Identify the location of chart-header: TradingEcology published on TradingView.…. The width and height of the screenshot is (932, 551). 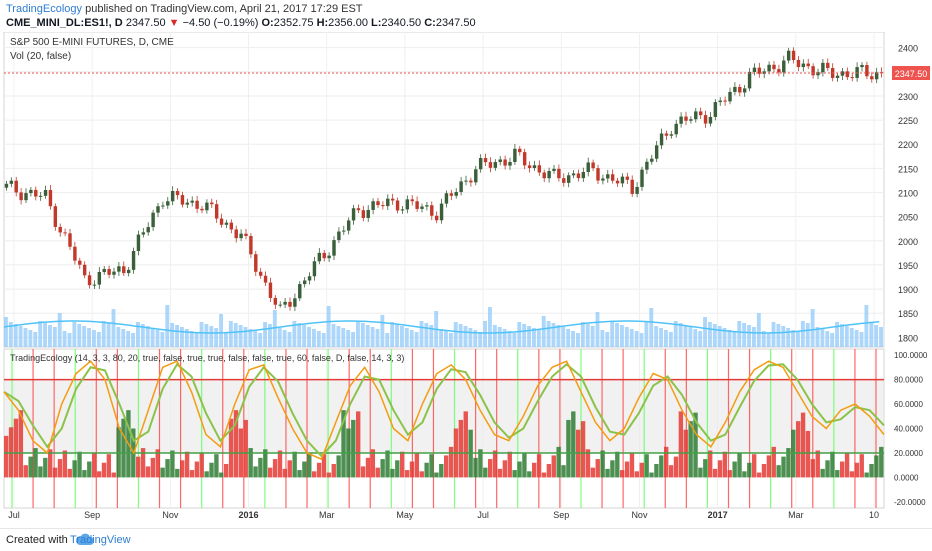
(466, 16).